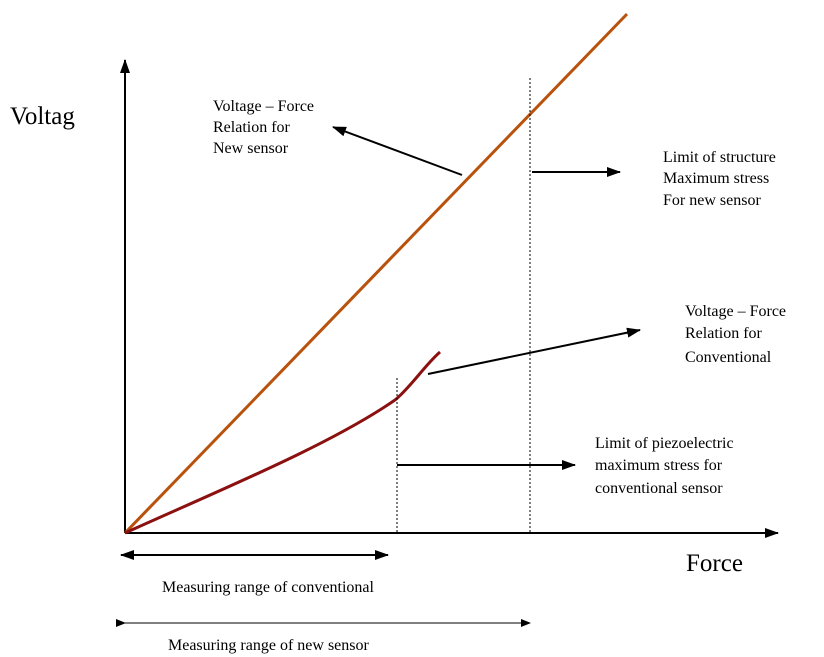 The height and width of the screenshot is (657, 824). Describe the element at coordinates (719, 157) in the screenshot. I see `annotation: Limit of structure` at that location.